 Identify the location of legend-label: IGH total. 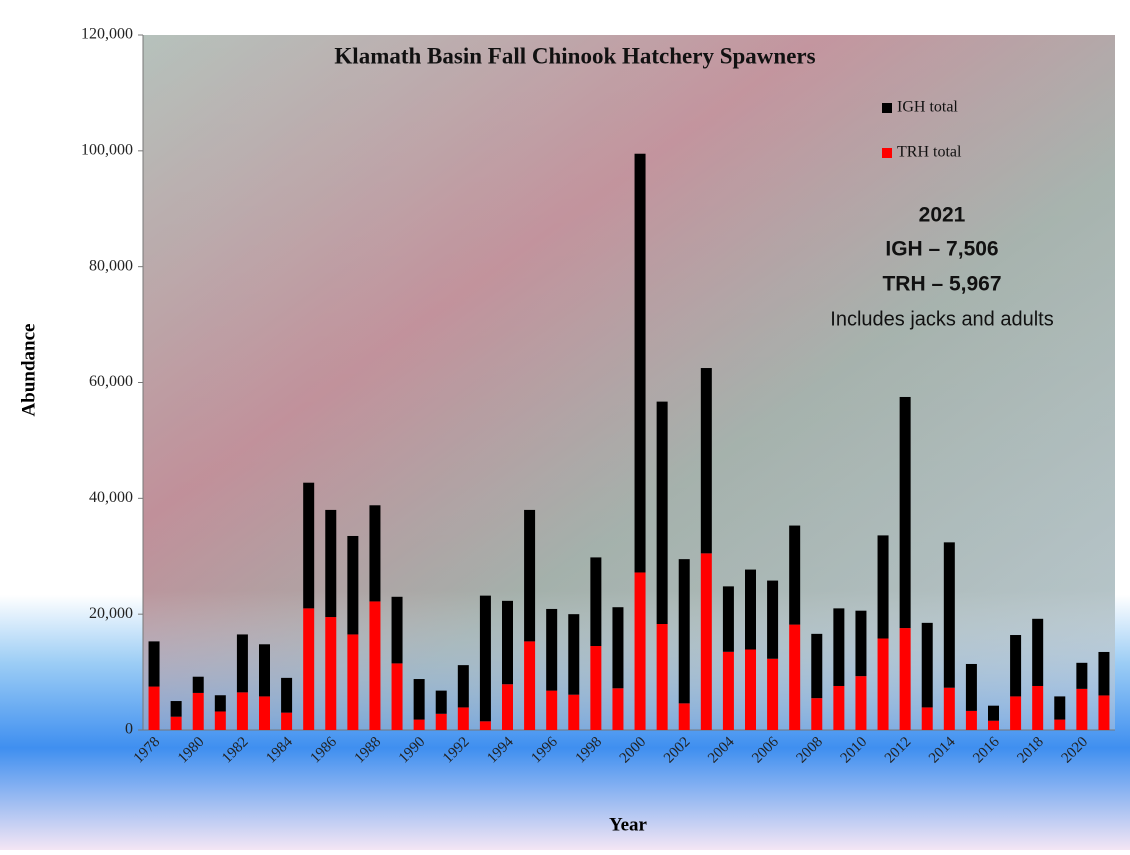
(927, 107).